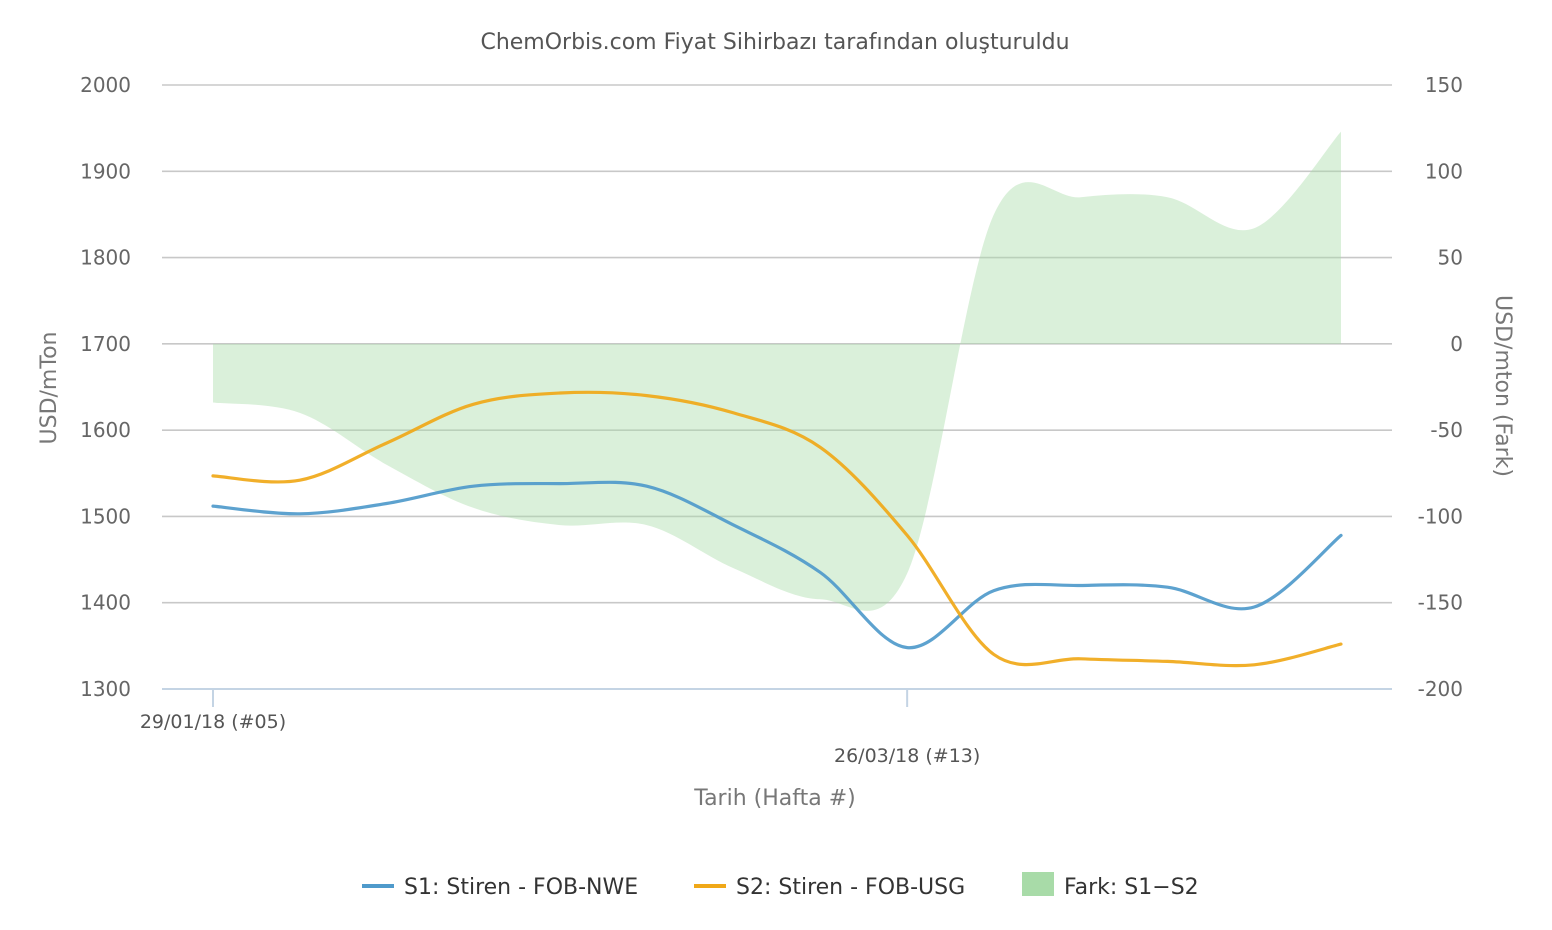 This screenshot has width=1552, height=930. What do you see at coordinates (105, 516) in the screenshot?
I see `y-tick-label-left: 1500` at bounding box center [105, 516].